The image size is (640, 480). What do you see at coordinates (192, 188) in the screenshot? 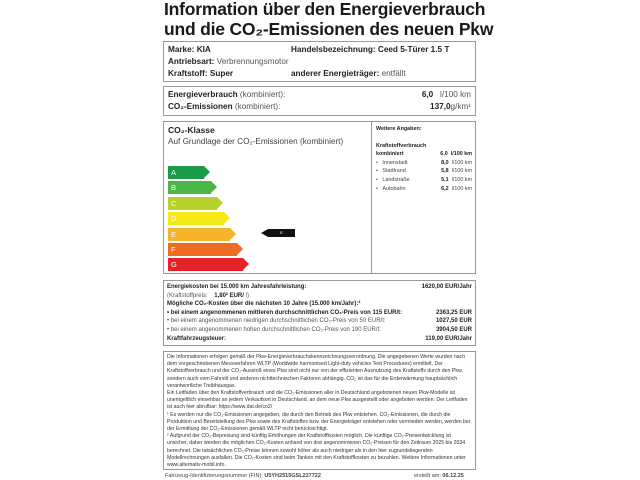
I see `co2-class-b: B` at bounding box center [192, 188].